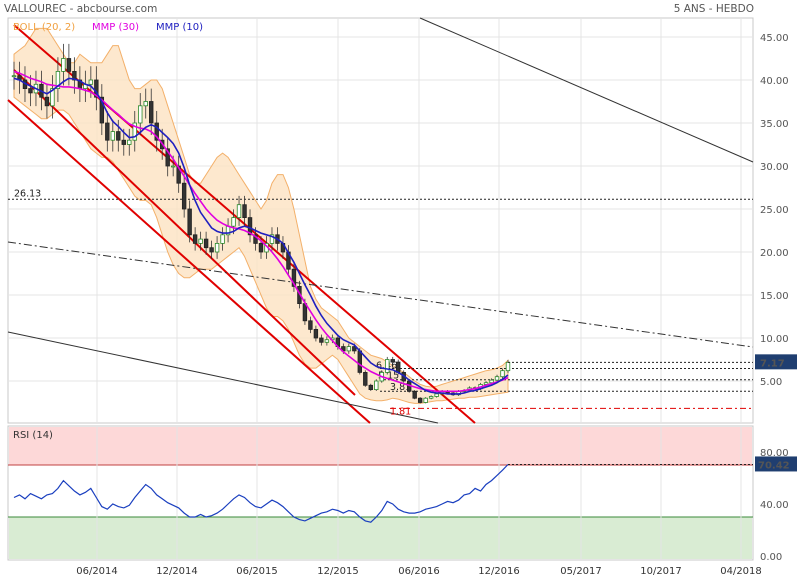  Describe the element at coordinates (774, 210) in the screenshot. I see `y-tick-label: 25.00` at that location.